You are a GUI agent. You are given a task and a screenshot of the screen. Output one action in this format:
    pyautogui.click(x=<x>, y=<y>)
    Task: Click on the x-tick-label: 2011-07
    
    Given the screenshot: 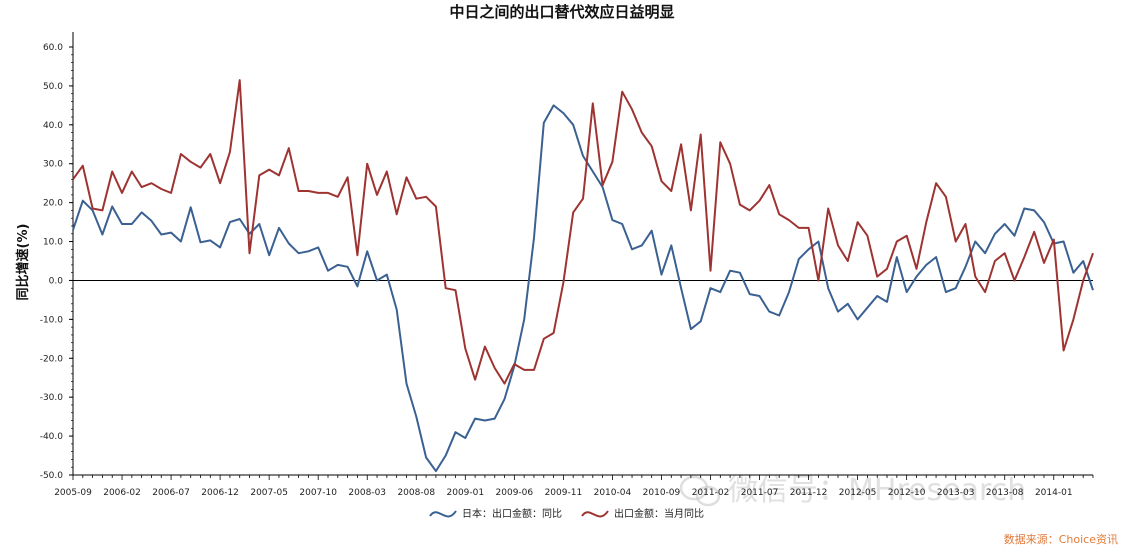 What is the action you would take?
    pyautogui.click(x=760, y=493)
    